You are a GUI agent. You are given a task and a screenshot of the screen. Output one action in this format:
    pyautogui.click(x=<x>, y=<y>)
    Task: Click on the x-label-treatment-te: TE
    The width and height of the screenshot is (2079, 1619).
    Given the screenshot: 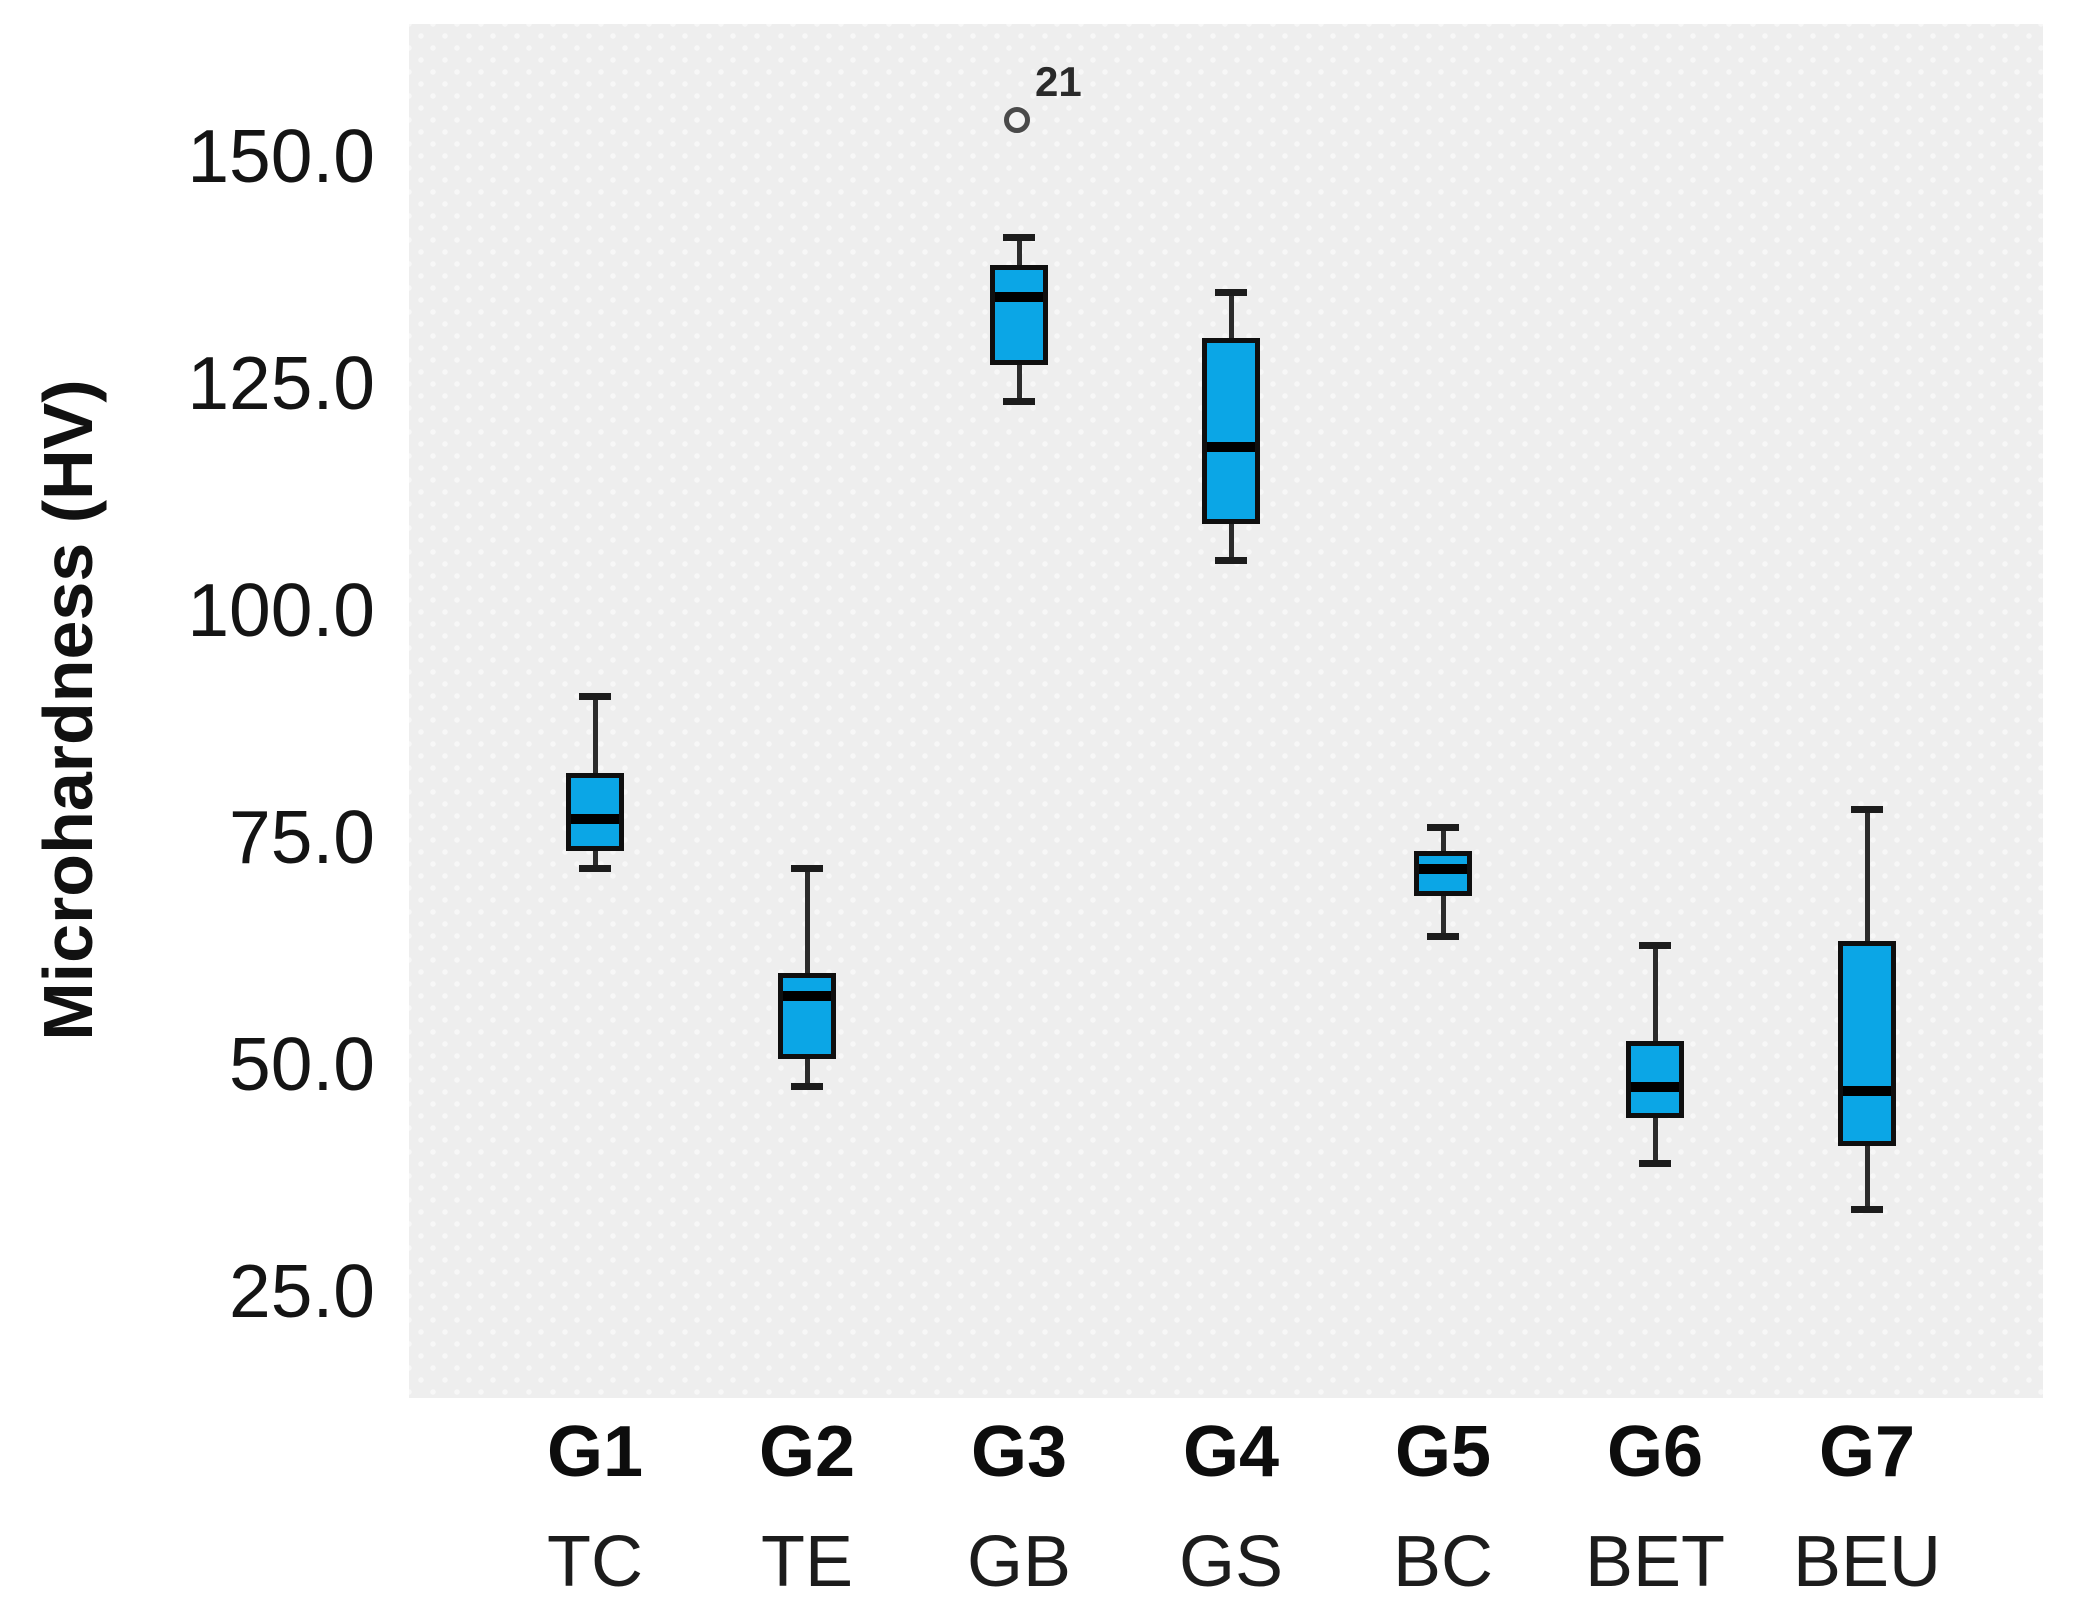 What is the action you would take?
    pyautogui.click(x=806, y=1562)
    